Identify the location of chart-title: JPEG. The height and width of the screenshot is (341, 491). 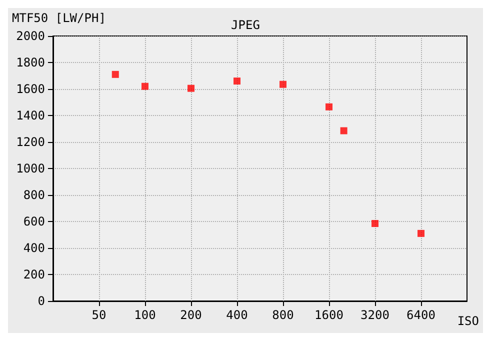
(245, 25).